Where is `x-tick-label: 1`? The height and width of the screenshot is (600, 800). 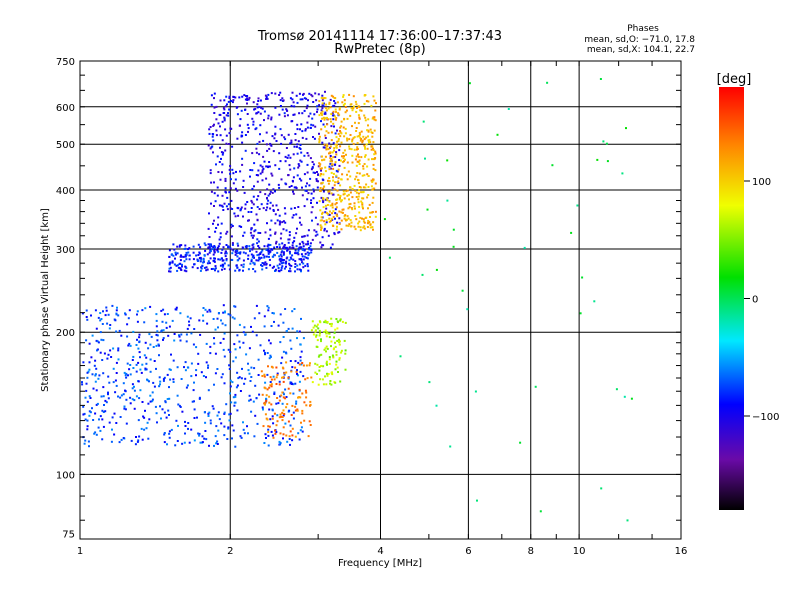
x-tick-label: 1 is located at coordinates (80, 551).